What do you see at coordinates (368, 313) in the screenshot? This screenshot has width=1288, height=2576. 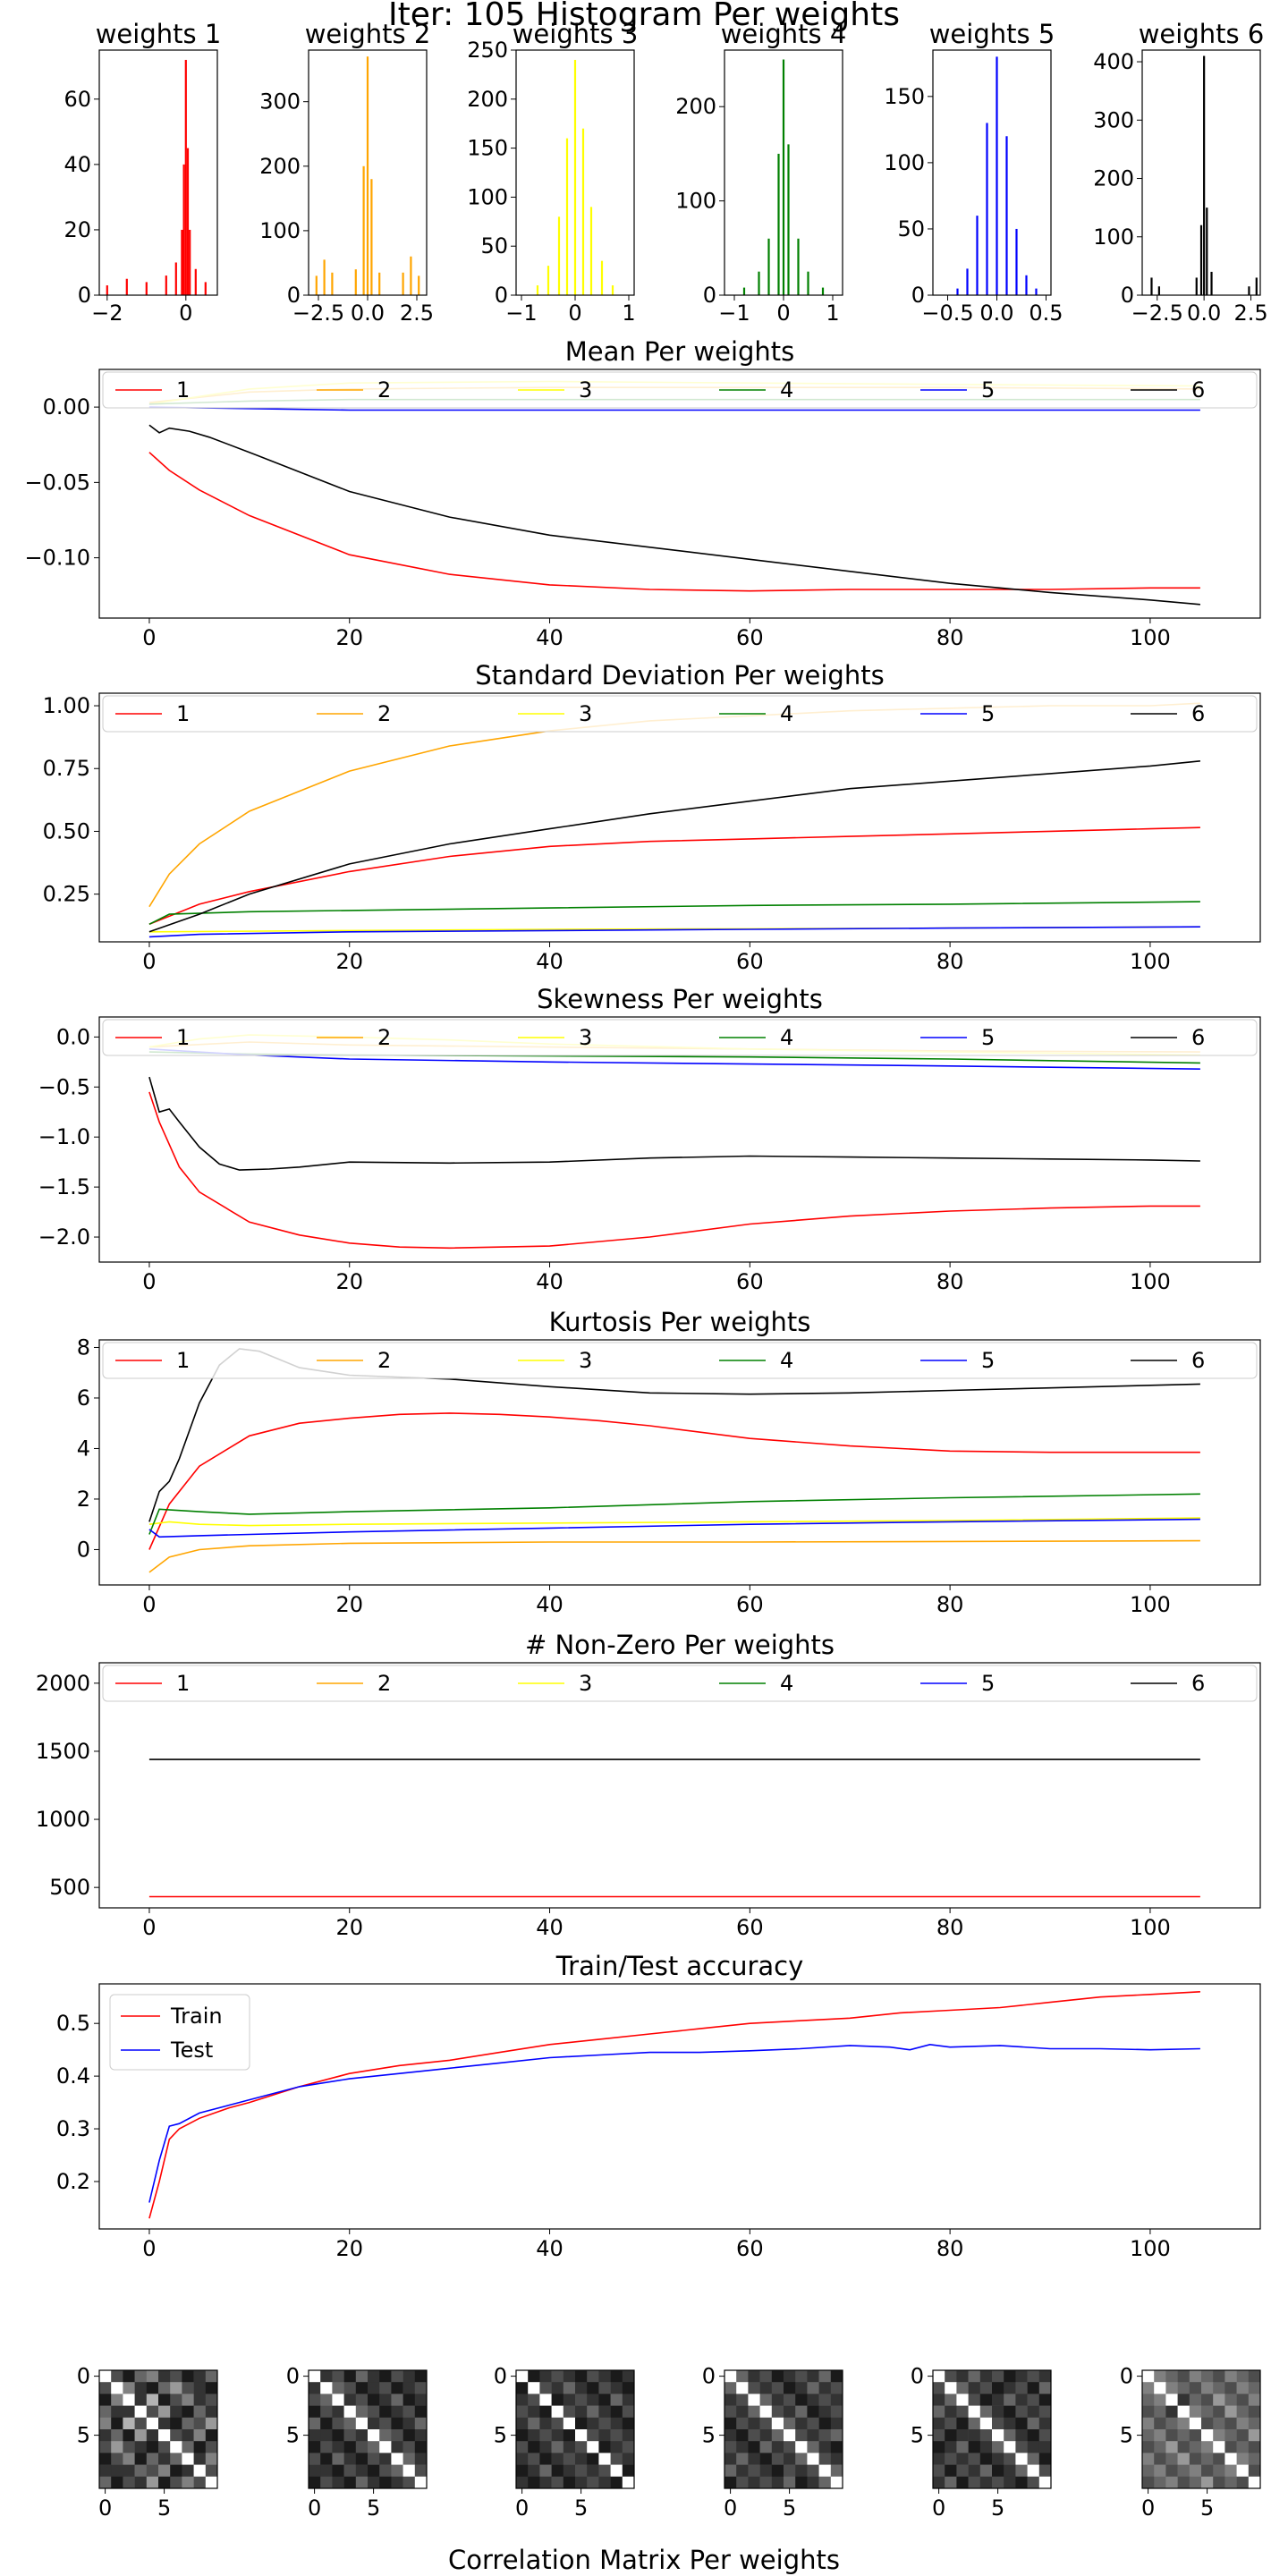 I see `x-tick-label: 0.0` at bounding box center [368, 313].